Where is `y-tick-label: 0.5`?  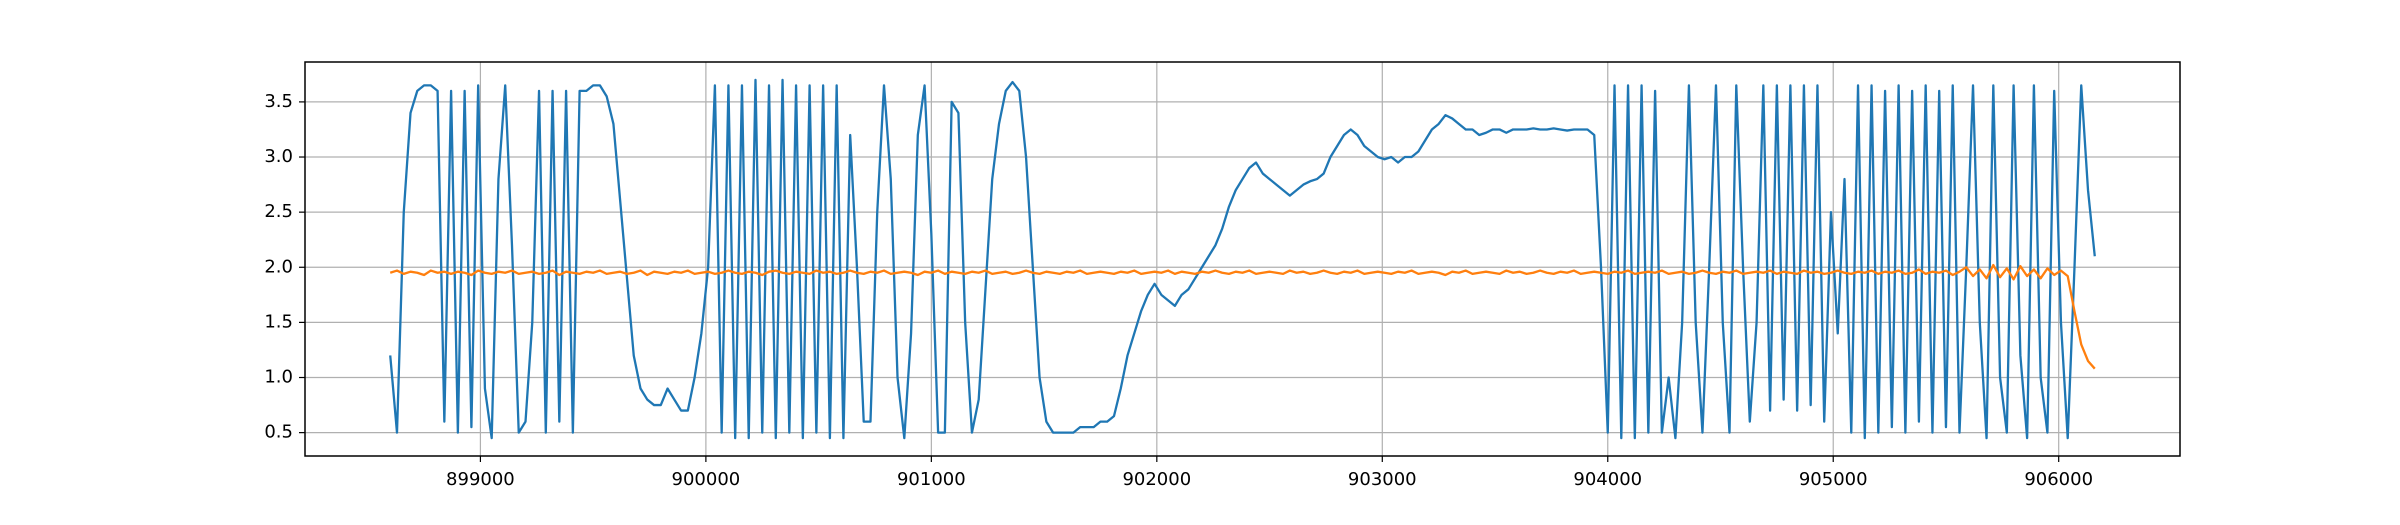 y-tick-label: 0.5 is located at coordinates (278, 432).